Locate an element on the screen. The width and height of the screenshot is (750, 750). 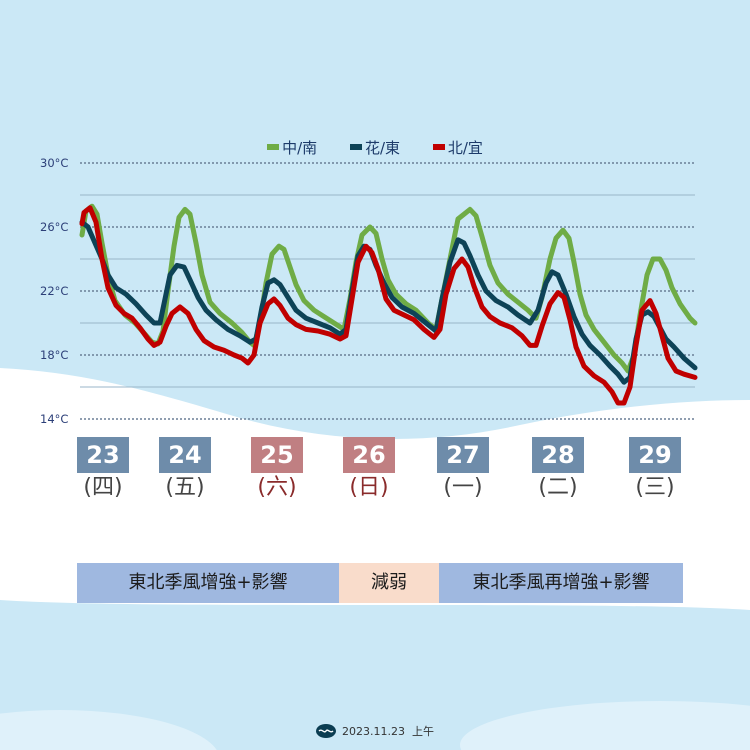
day-27: 27 (一) is located at coordinates (463, 469).